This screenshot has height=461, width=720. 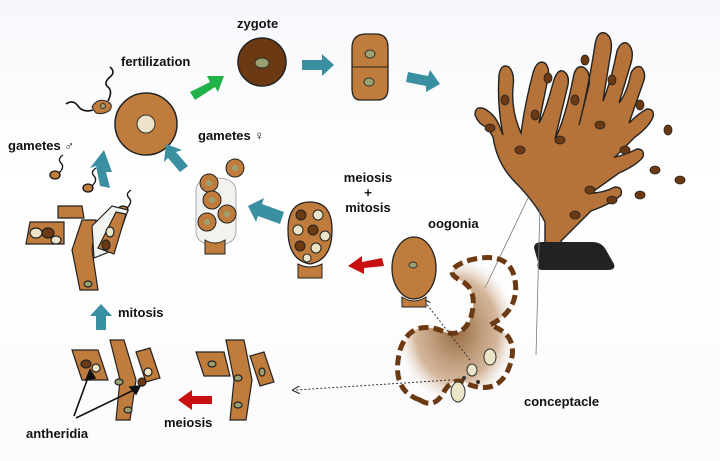 What do you see at coordinates (370, 67) in the screenshot?
I see `two-cell-embryo` at bounding box center [370, 67].